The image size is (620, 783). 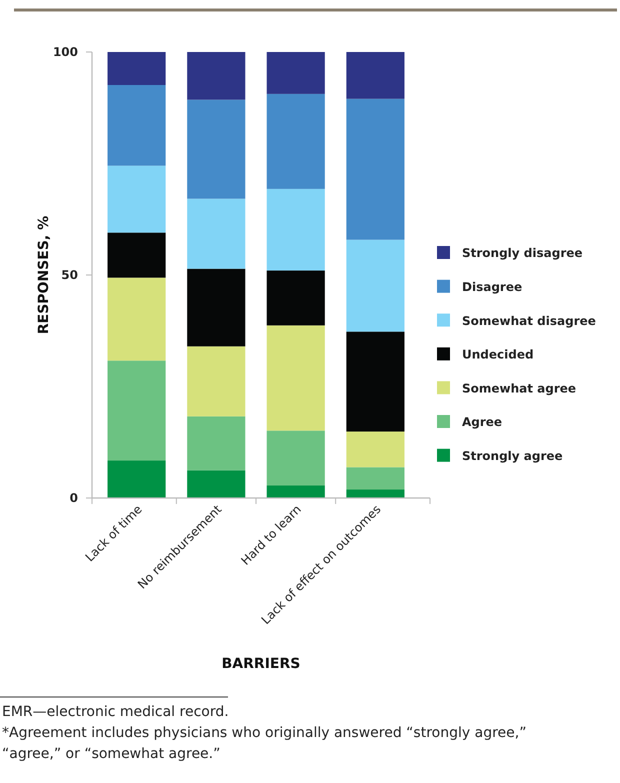 I want to click on text: *Agreement includes physicians who originally answered “strongly agree,” “agree,” or “somewhat agree.”, so click(x=264, y=743).